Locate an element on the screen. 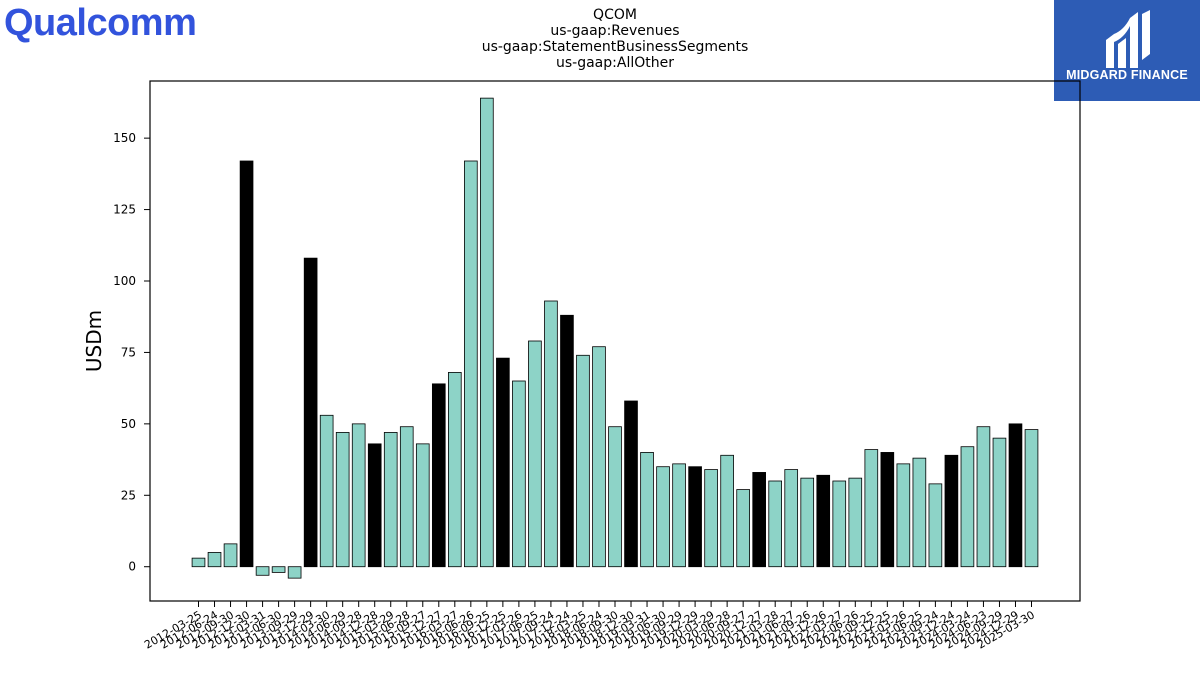 This screenshot has height=675, width=1200. qualcomm-logo: Qualcomm is located at coordinates (100, 23).